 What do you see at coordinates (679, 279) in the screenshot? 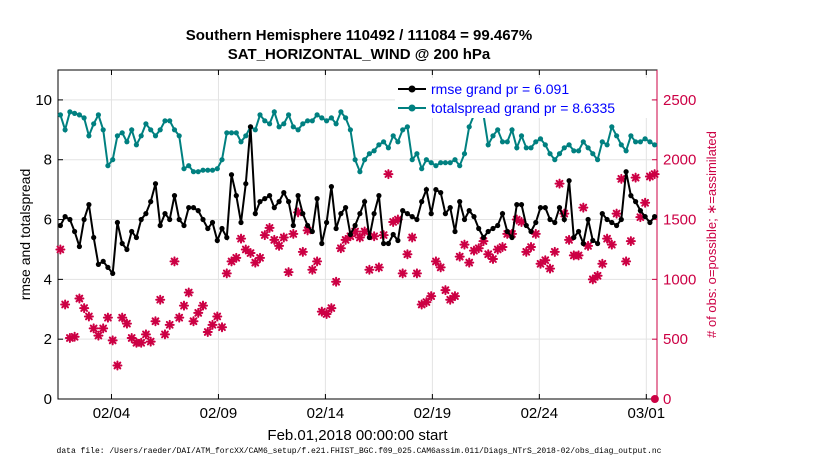
I see `y-tick-label-right: 1000` at bounding box center [679, 279].